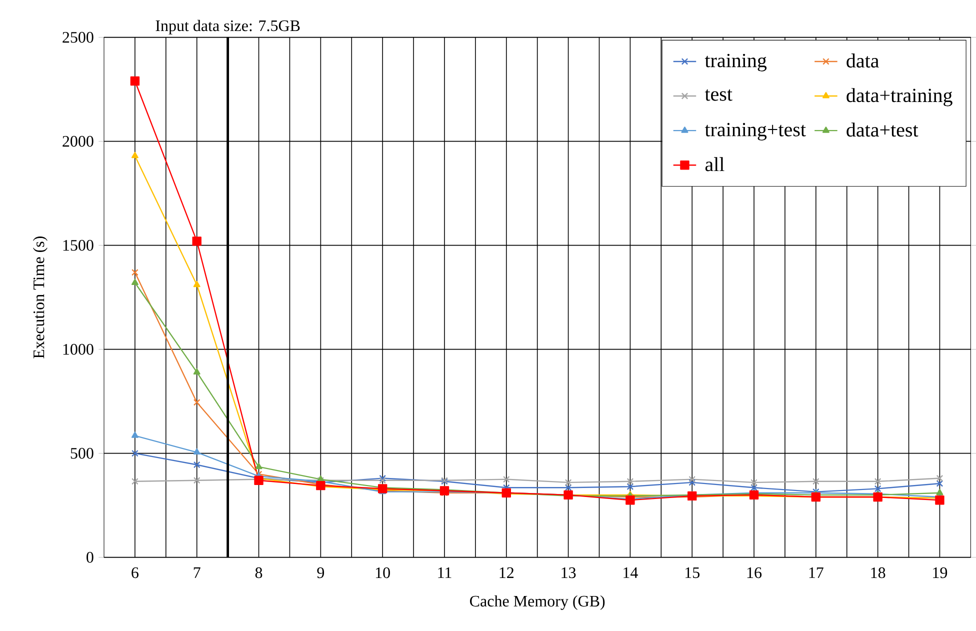 The height and width of the screenshot is (631, 976). What do you see at coordinates (135, 573) in the screenshot?
I see `x-tick-label: 6` at bounding box center [135, 573].